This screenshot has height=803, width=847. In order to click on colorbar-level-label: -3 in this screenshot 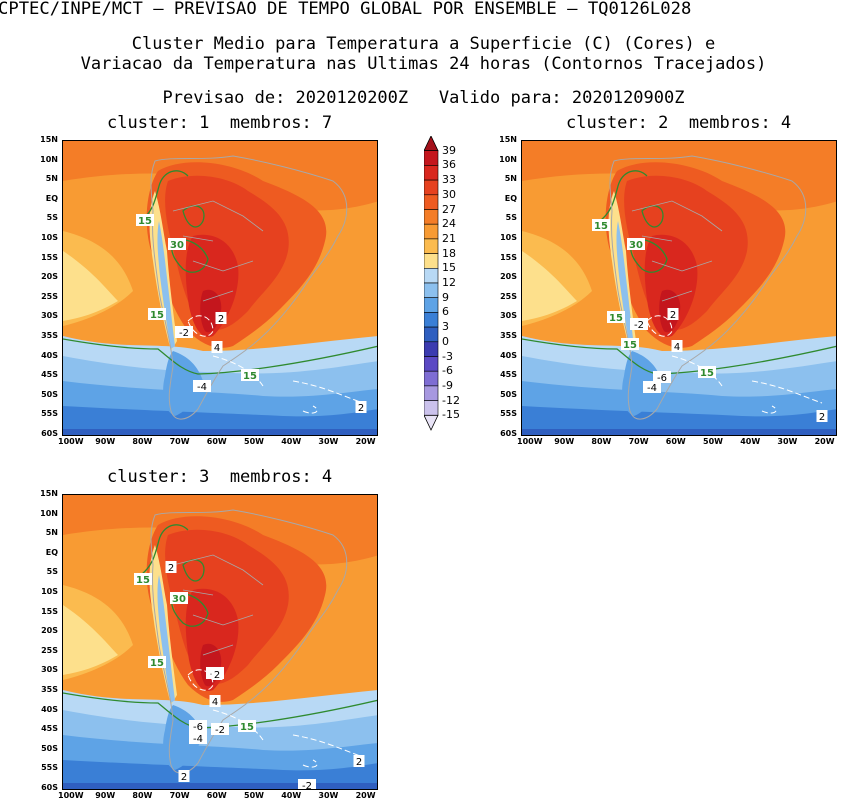, I will do `click(447, 356)`.